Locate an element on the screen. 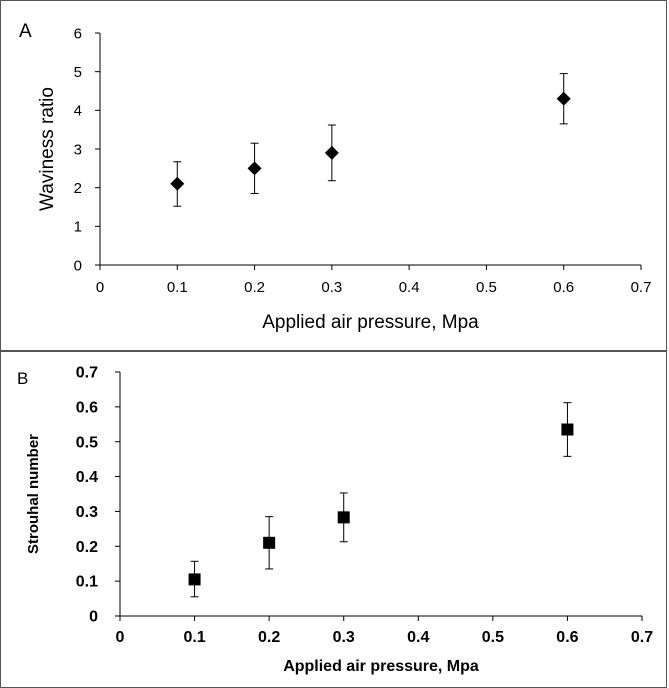 This screenshot has width=669, height=688. y-tick-label: 4 is located at coordinates (78, 111).